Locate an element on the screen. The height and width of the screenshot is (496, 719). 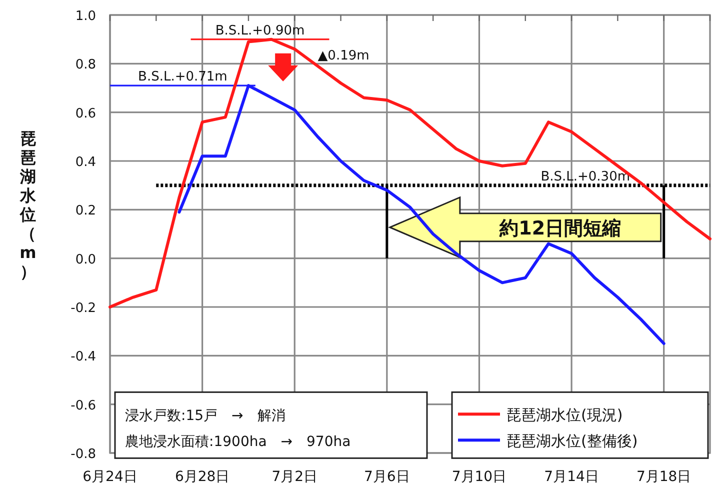
y-tick-label: 0.2 is located at coordinates (85, 211).